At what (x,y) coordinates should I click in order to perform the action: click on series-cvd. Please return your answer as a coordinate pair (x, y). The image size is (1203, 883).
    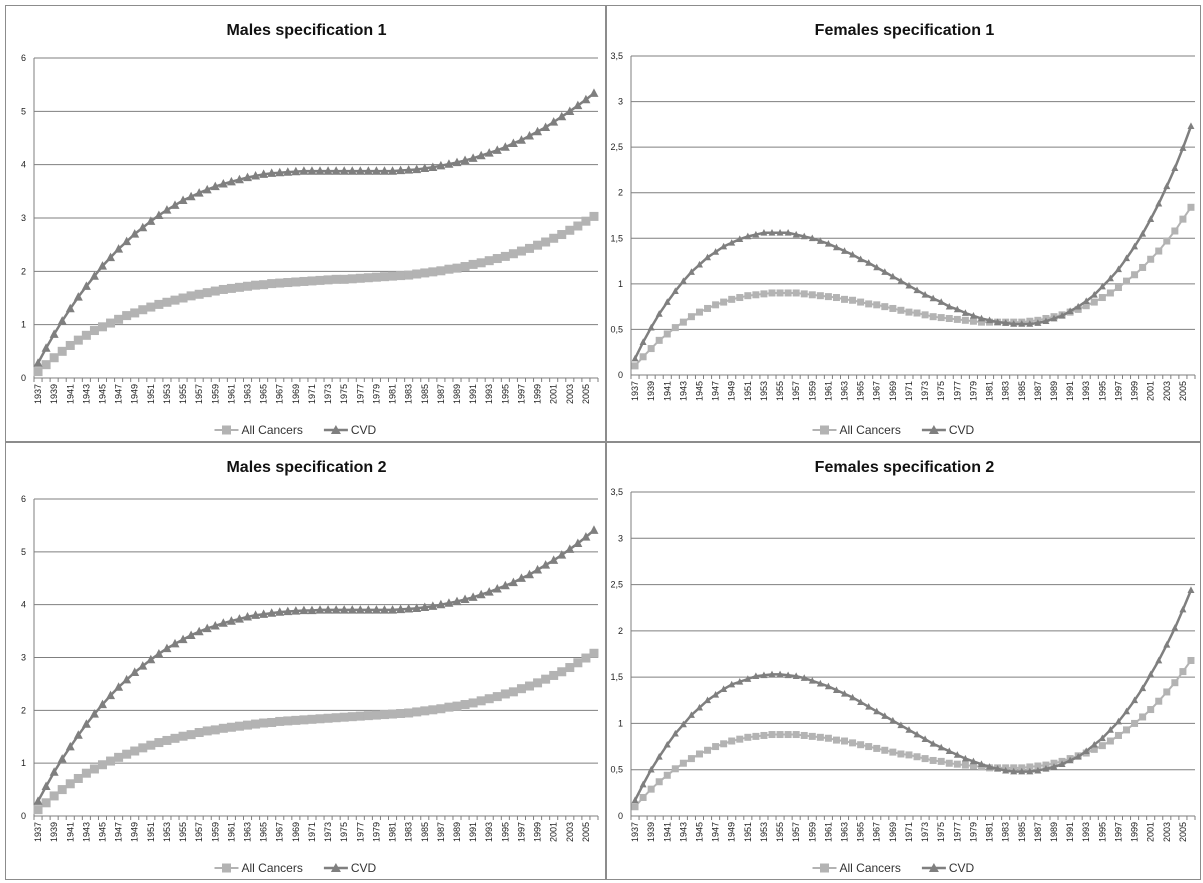
    Looking at the image, I should click on (316, 665).